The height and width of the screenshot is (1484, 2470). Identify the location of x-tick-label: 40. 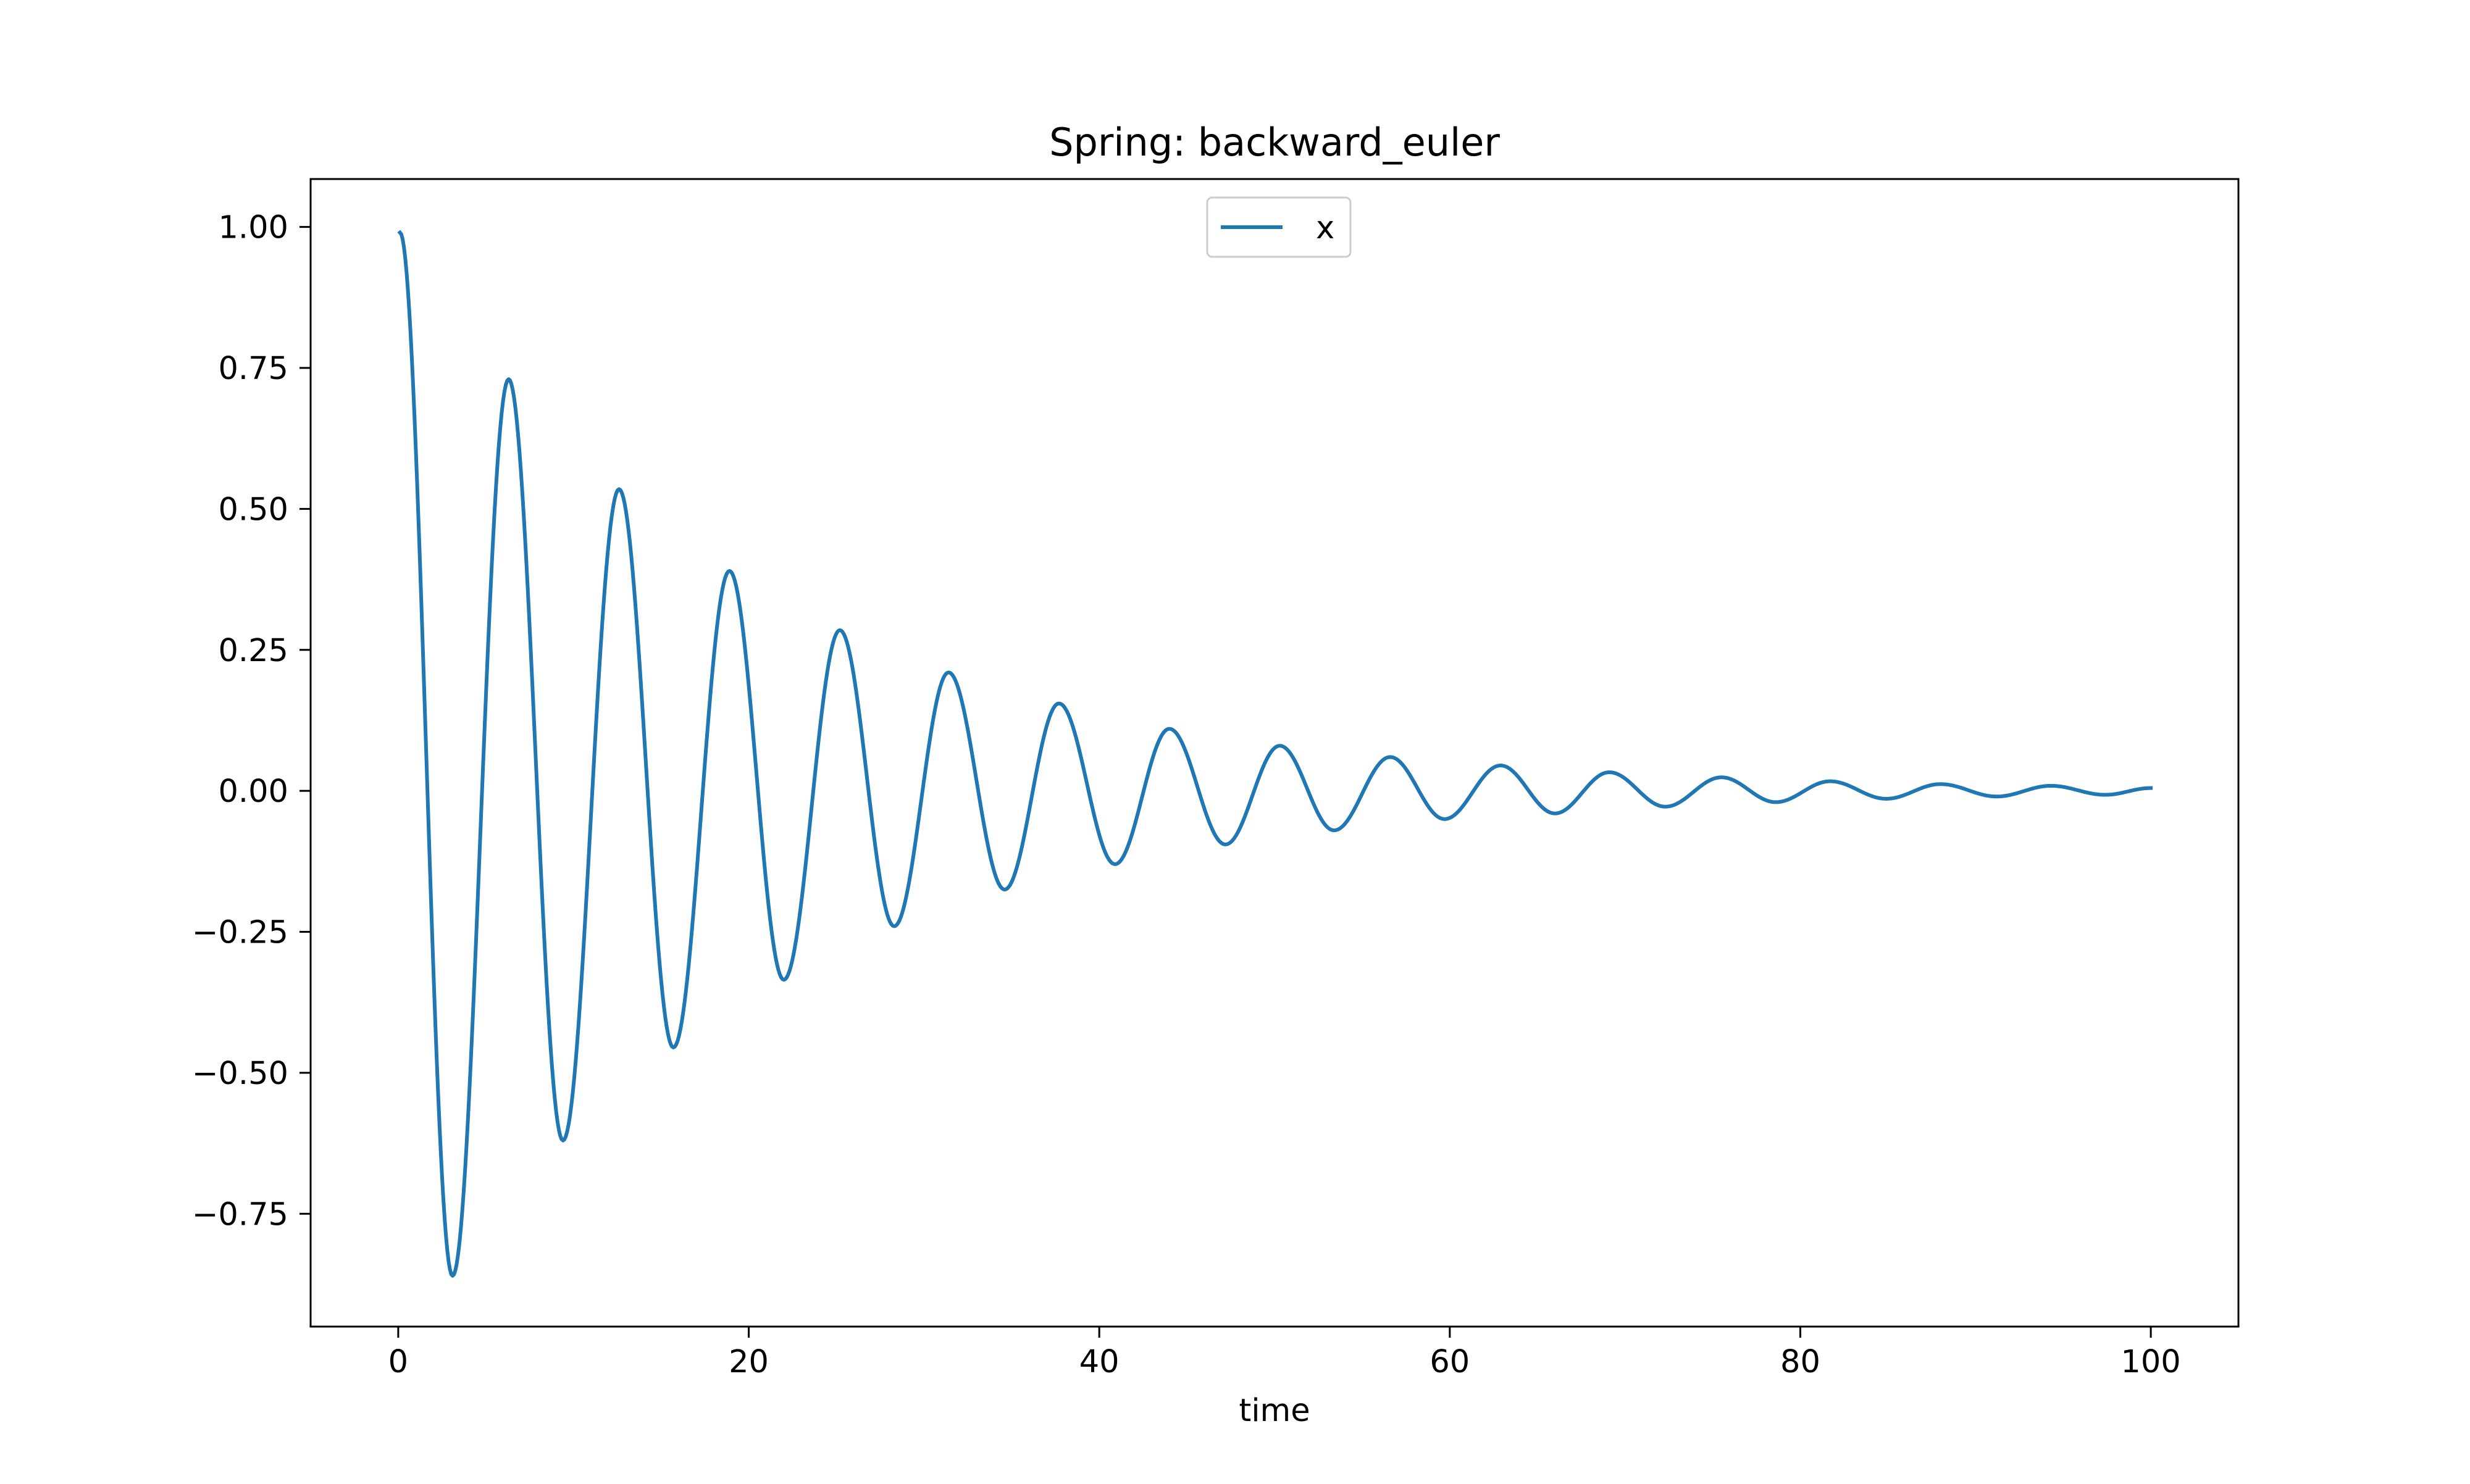
(1099, 1362).